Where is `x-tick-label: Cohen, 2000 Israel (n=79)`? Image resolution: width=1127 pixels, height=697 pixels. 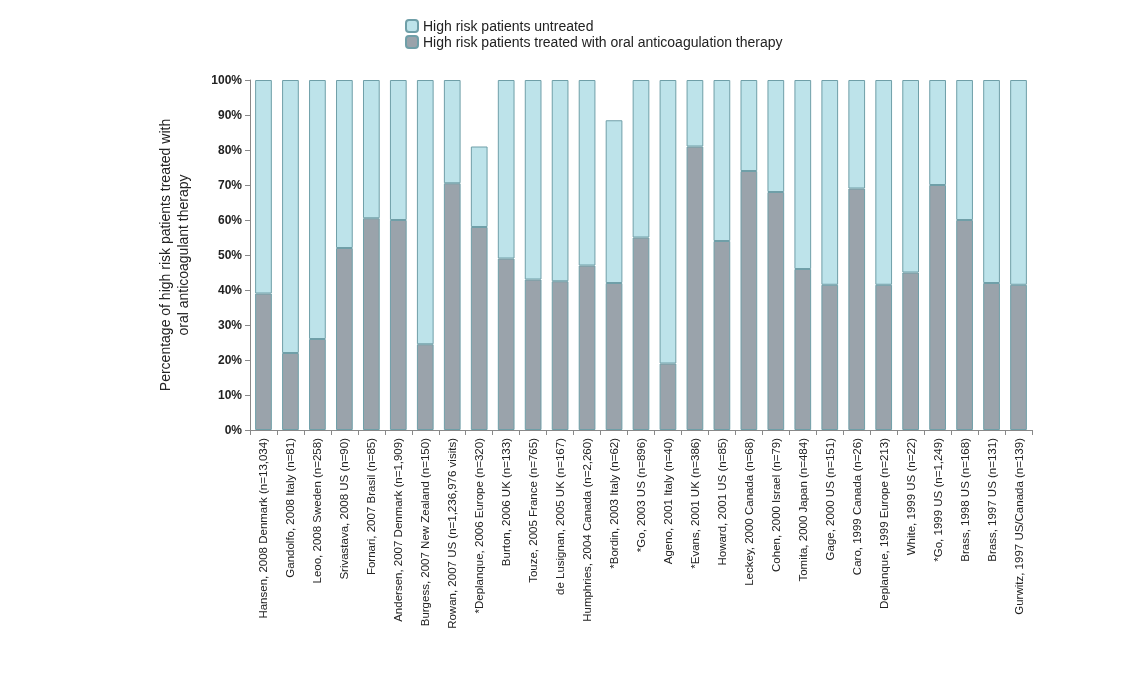
x-tick-label: Cohen, 2000 Israel (n=79) is located at coordinates (775, 504).